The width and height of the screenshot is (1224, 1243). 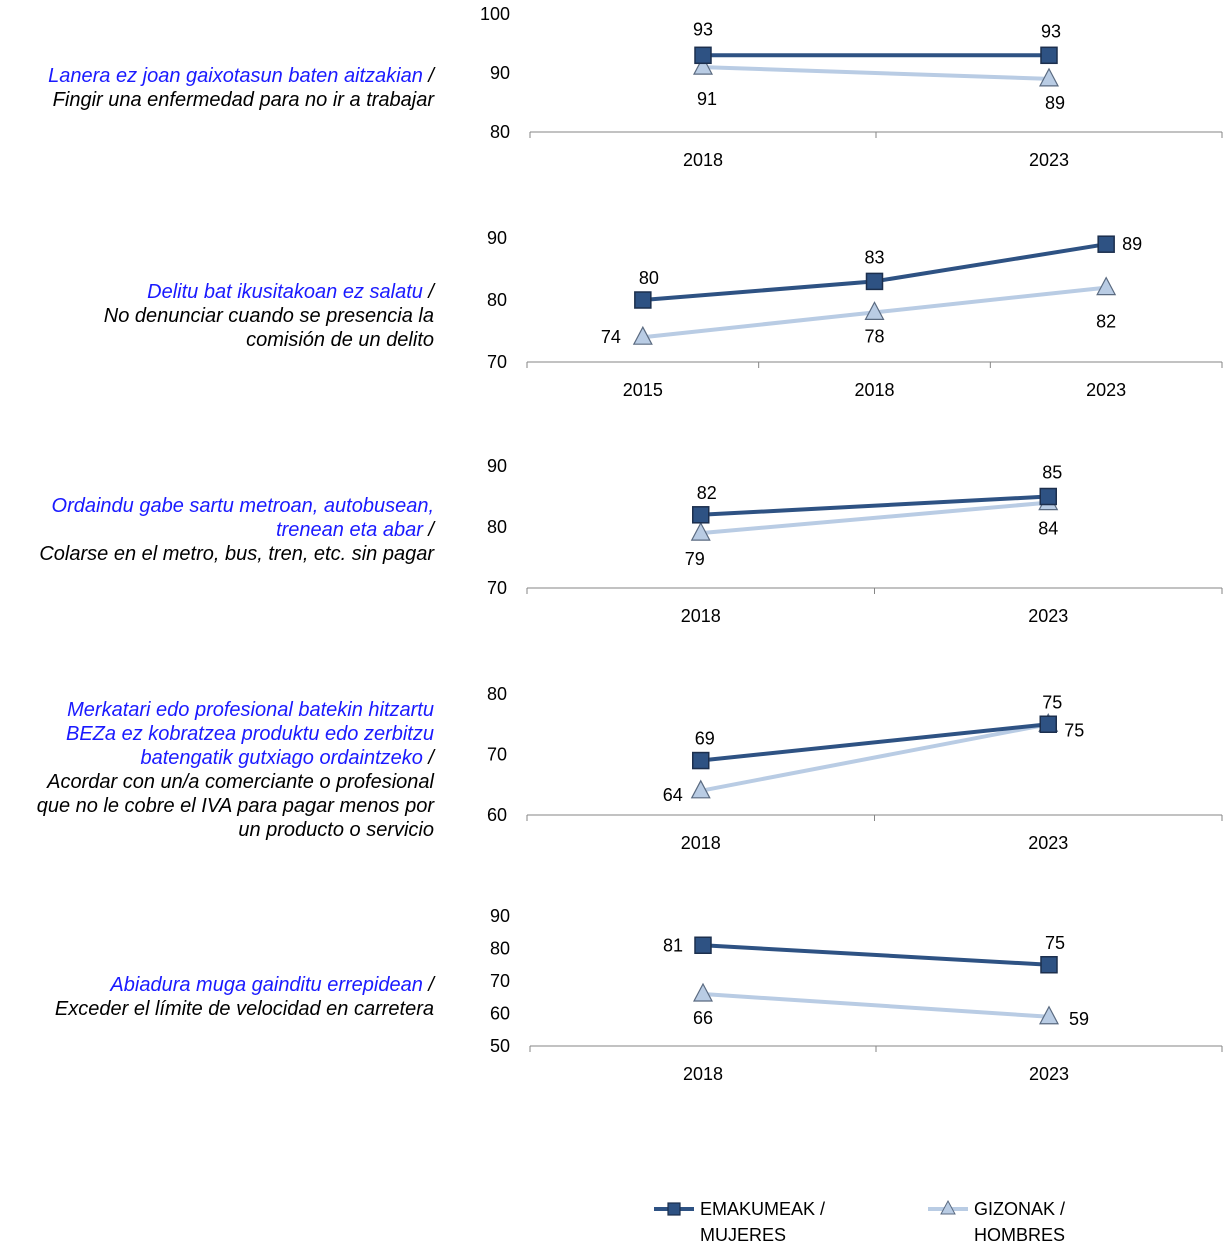 I want to click on chart-5-ytick-90: 90, so click(x=500, y=916).